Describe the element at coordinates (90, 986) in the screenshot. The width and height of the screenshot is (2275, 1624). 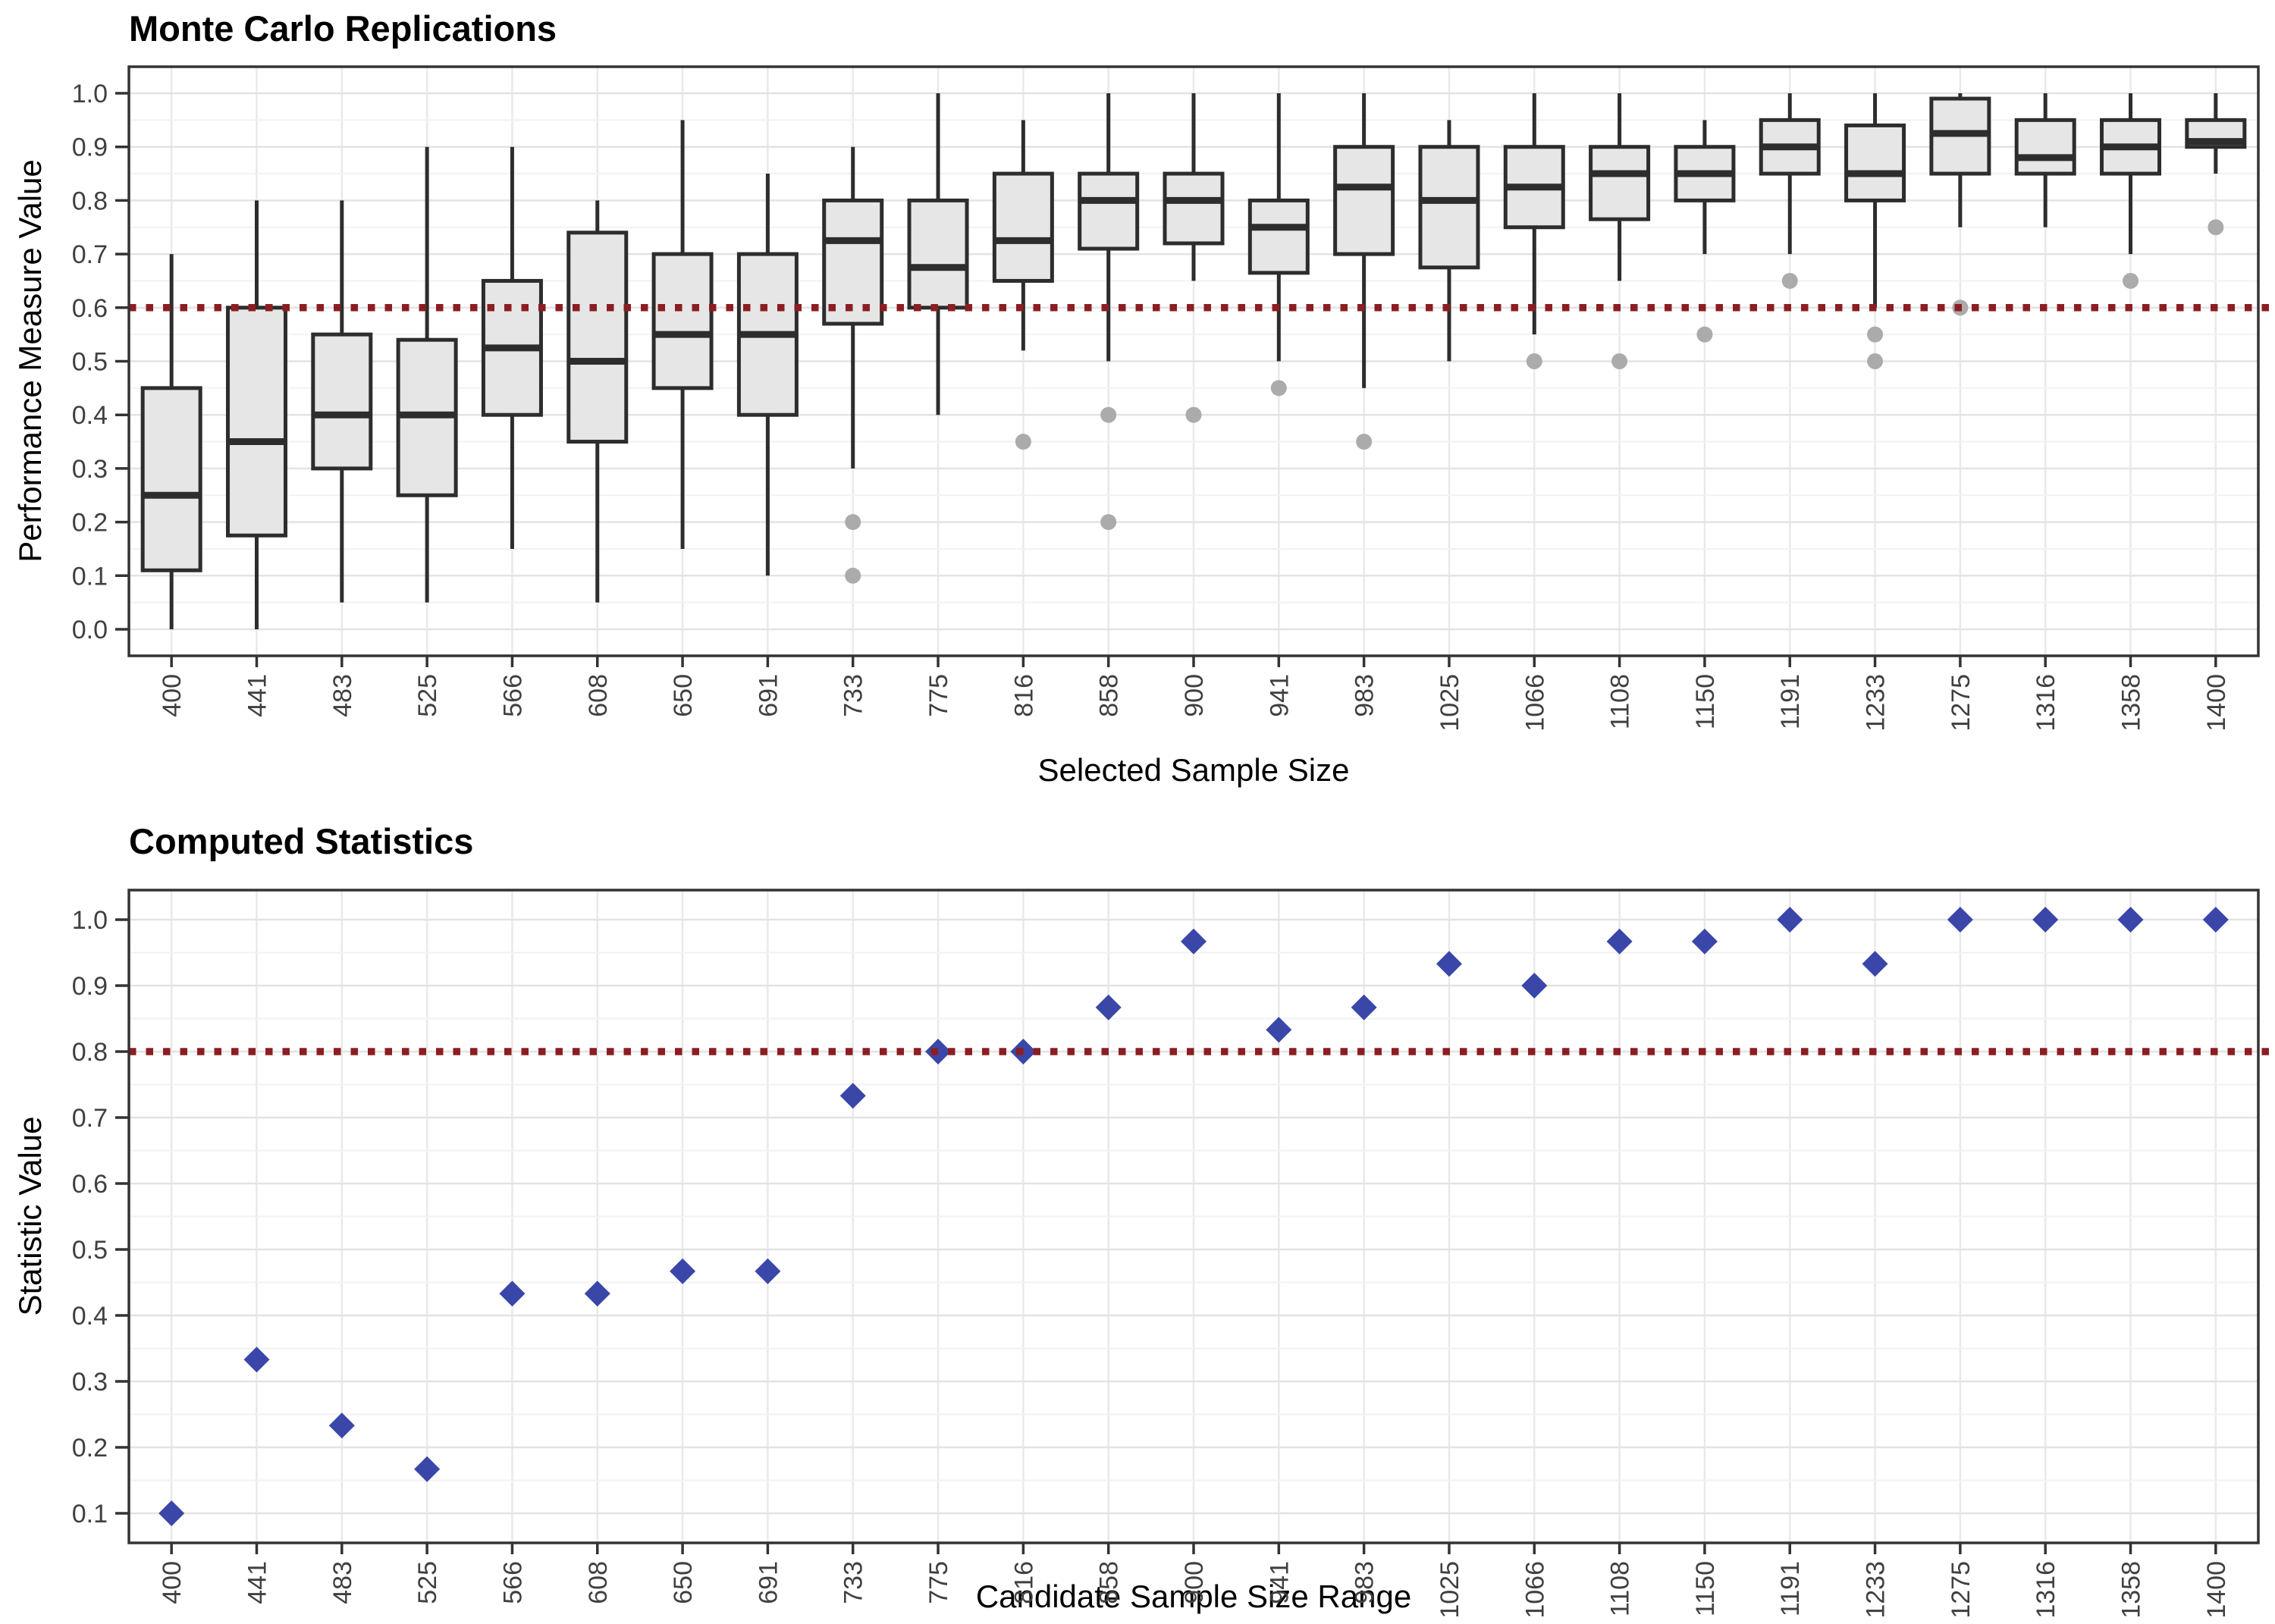
I see `bottom-y-tick-label: 0.9` at that location.